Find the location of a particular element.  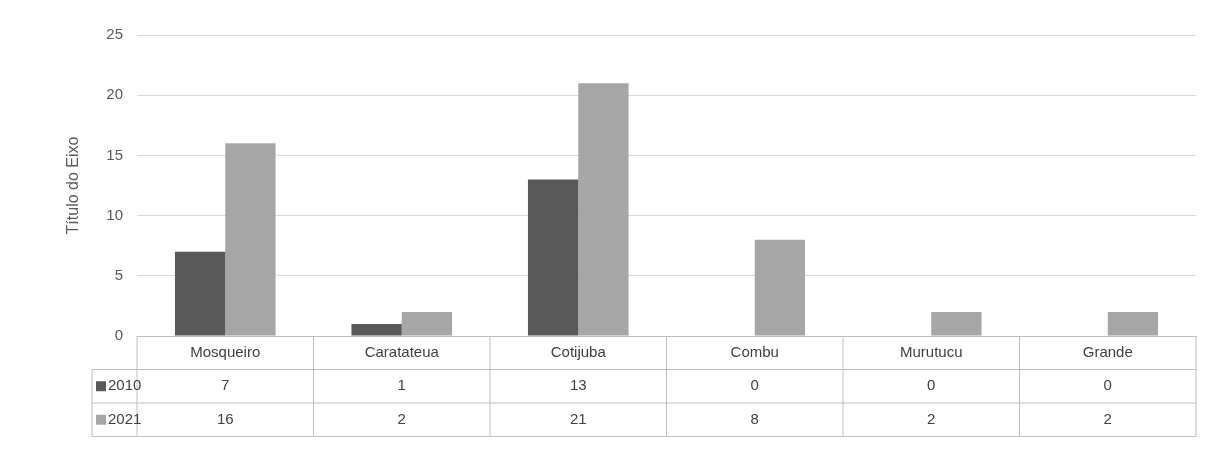

x-tick-label: Cotijuba is located at coordinates (578, 351).